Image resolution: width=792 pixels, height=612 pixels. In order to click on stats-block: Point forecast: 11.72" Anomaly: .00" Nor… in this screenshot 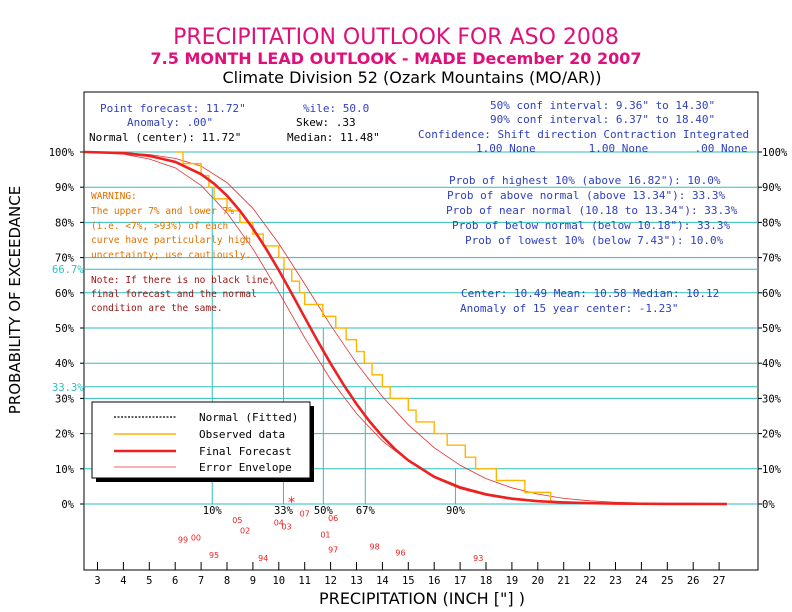, I will do `click(419, 127)`.